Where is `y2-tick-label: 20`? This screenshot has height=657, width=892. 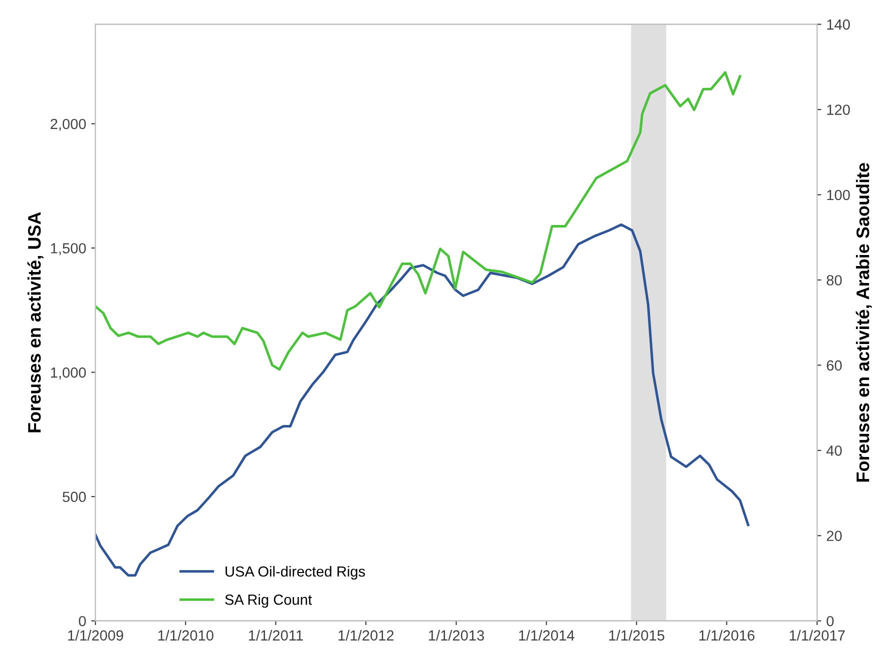
y2-tick-label: 20 is located at coordinates (834, 536).